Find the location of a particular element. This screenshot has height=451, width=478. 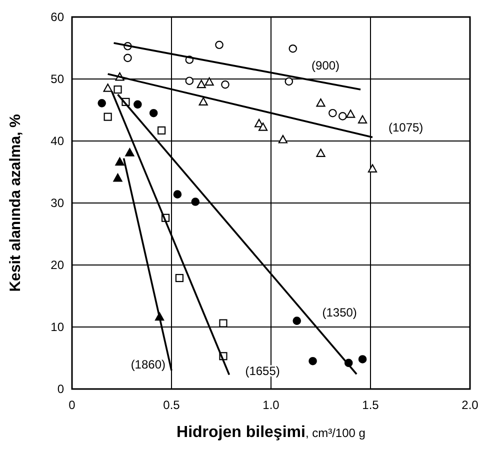

series-label: (1075) is located at coordinates (406, 127).